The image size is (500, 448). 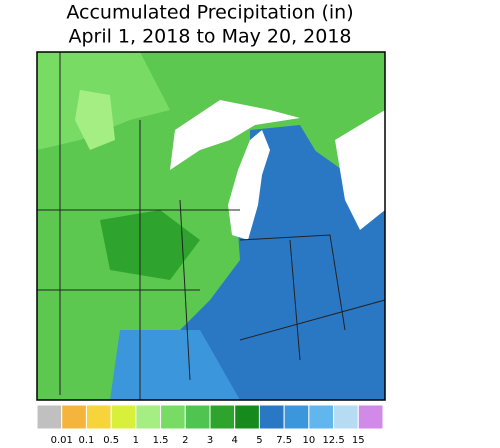 What do you see at coordinates (210, 440) in the screenshot?
I see `legend-label: 3` at bounding box center [210, 440].